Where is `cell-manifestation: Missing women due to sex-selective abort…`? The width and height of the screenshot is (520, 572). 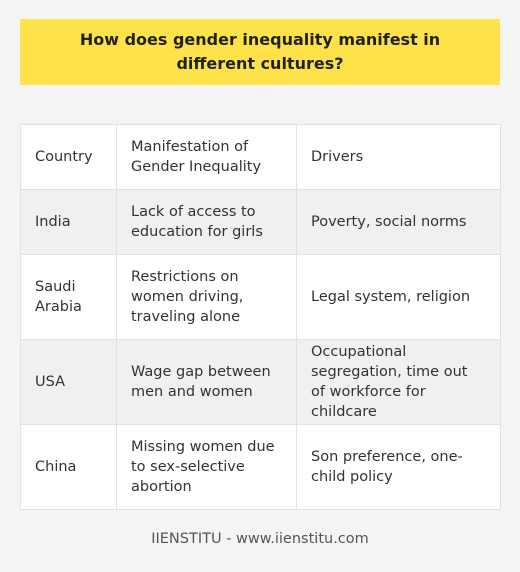 cell-manifestation: Missing women due to sex-selective abort… is located at coordinates (206, 467).